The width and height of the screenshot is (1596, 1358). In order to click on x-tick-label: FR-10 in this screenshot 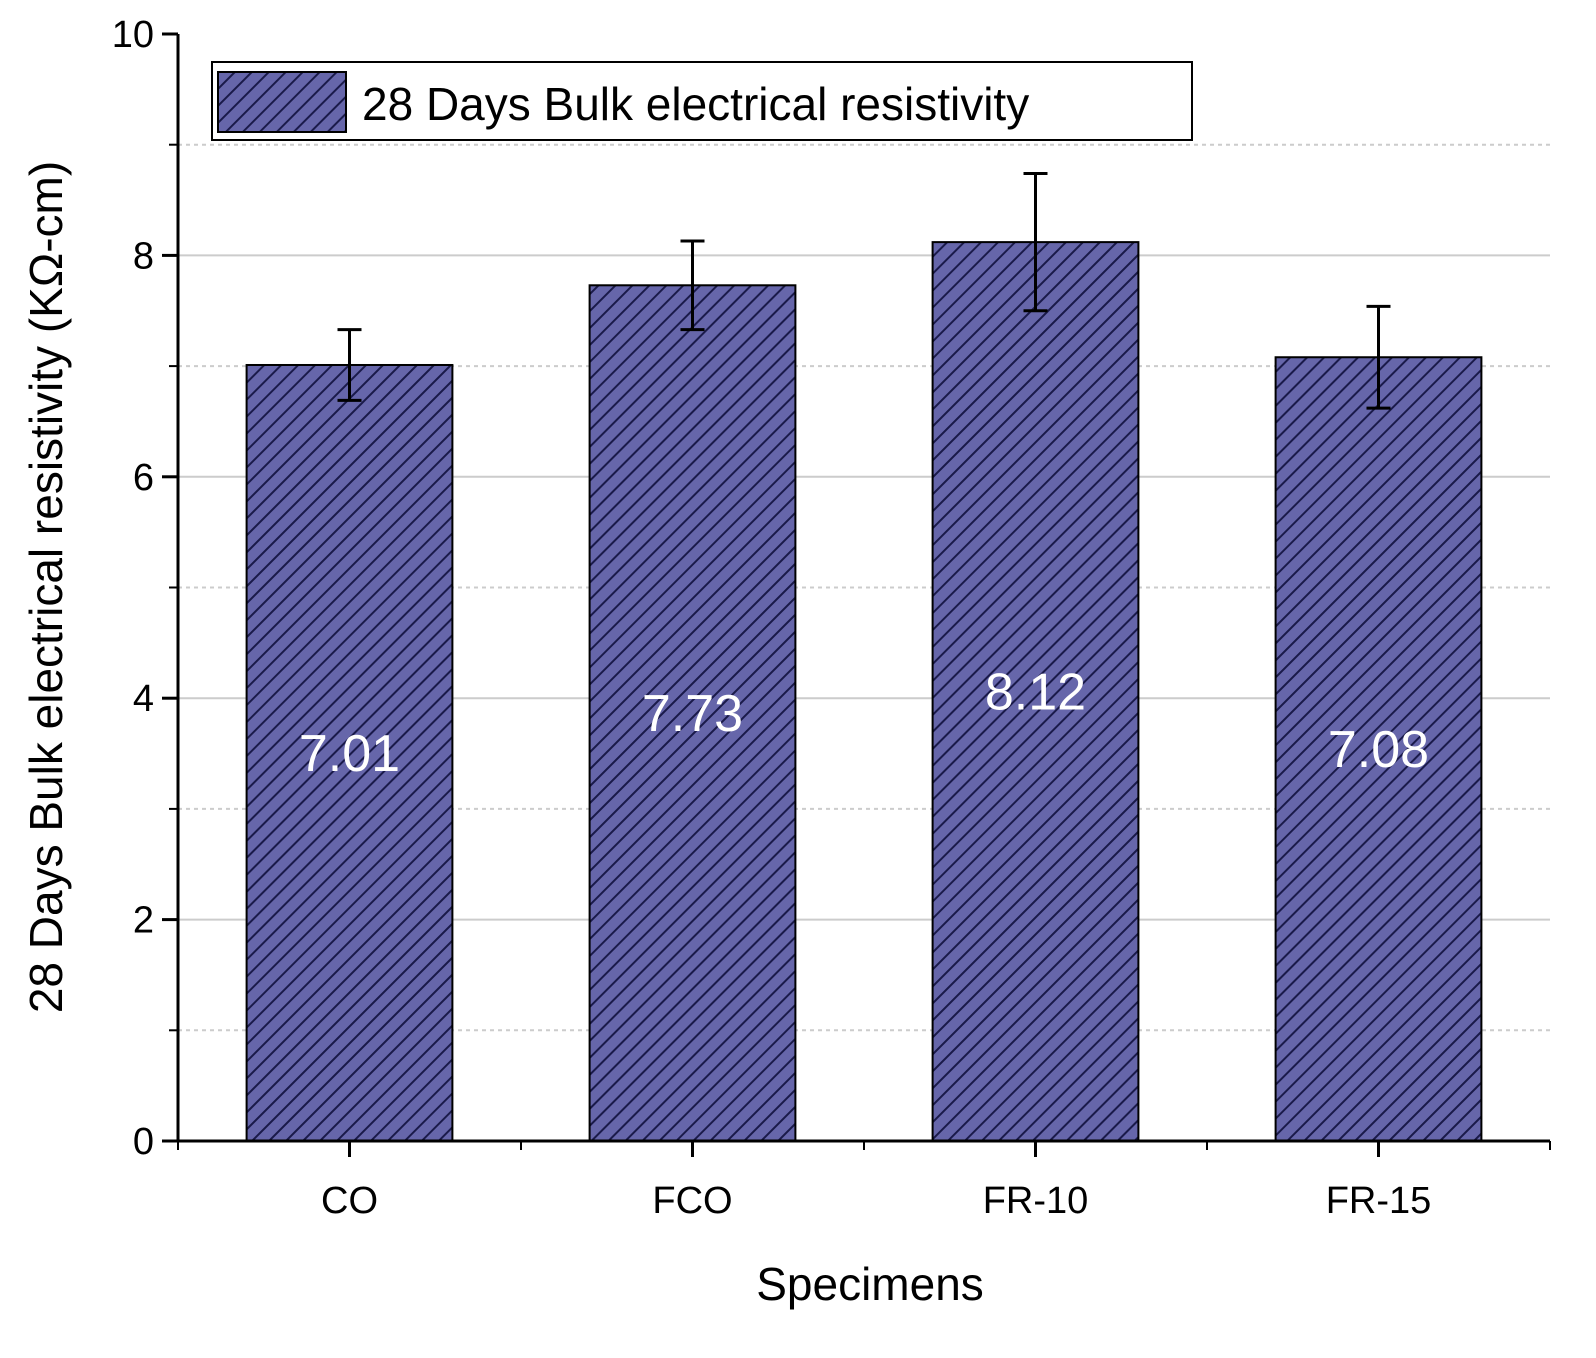, I will do `click(1036, 1201)`.